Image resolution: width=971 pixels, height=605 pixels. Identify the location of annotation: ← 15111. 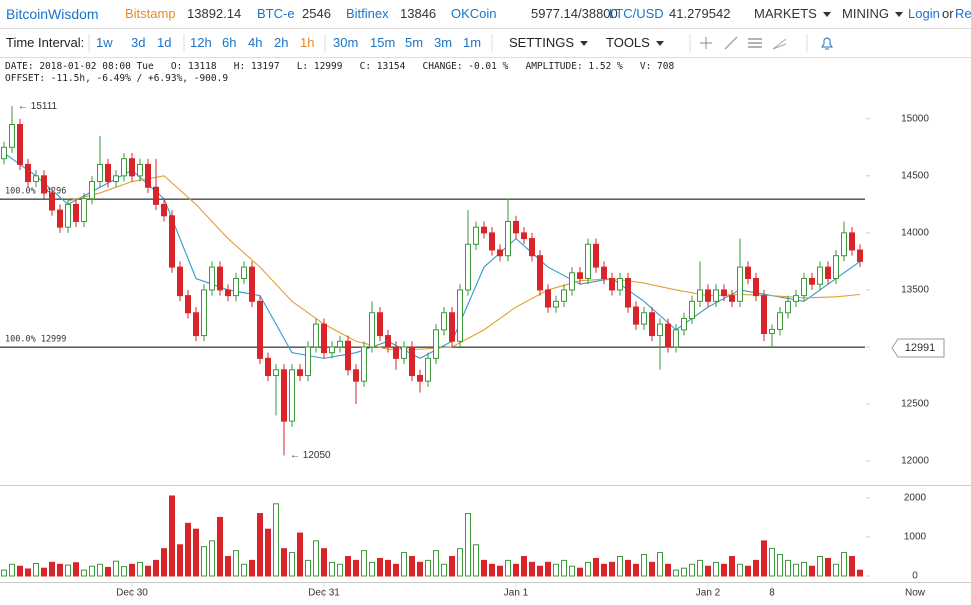
(38, 106).